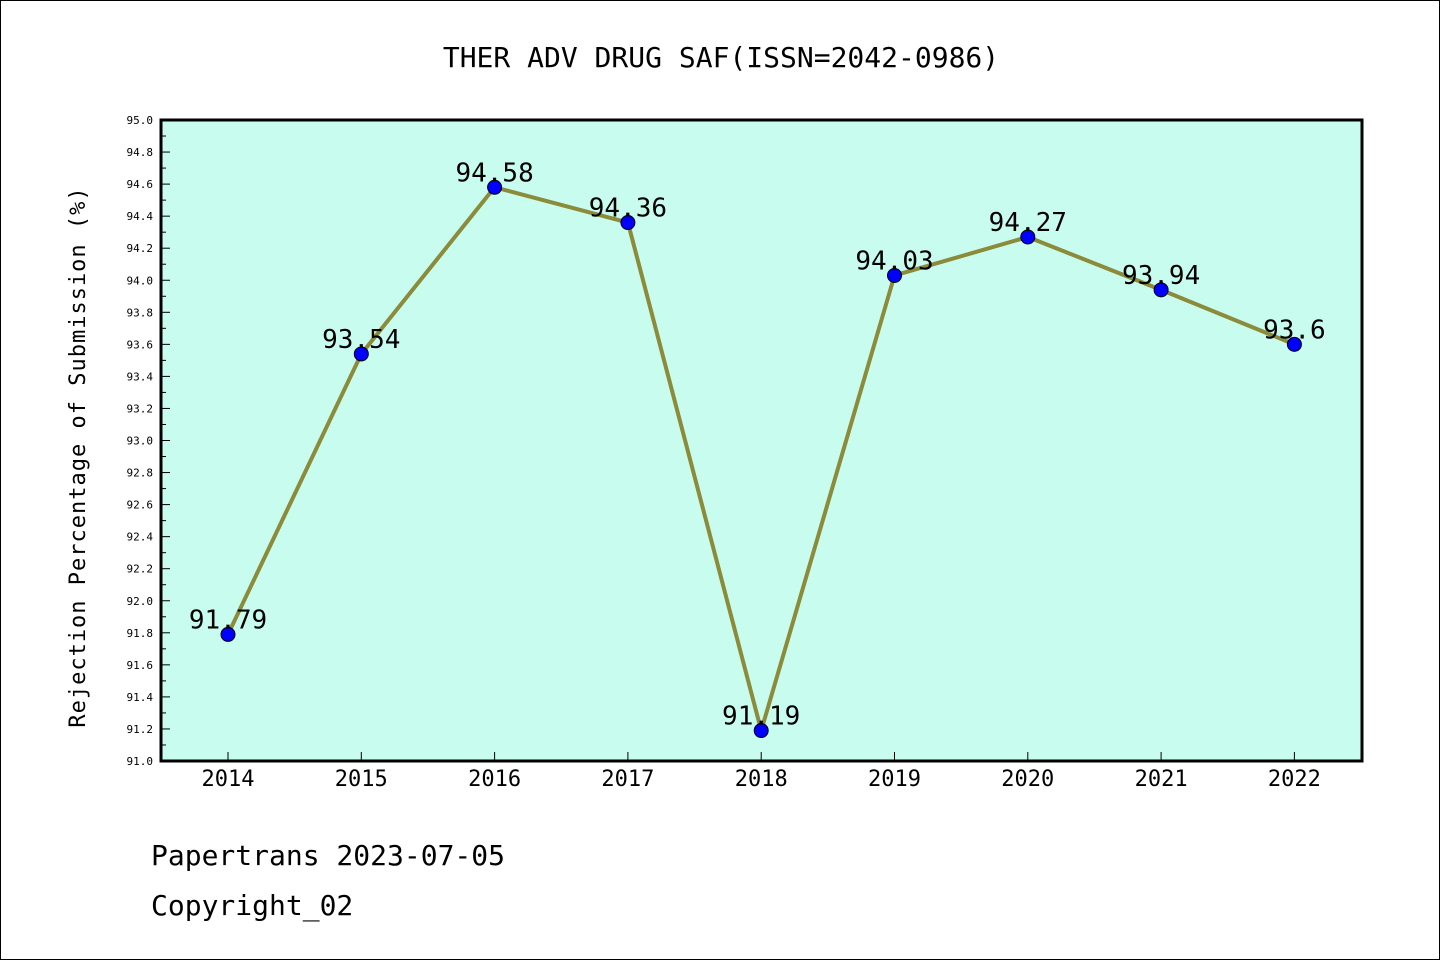 Image resolution: width=1440 pixels, height=964 pixels. Describe the element at coordinates (894, 779) in the screenshot. I see `x-tick-label: 2019` at that location.